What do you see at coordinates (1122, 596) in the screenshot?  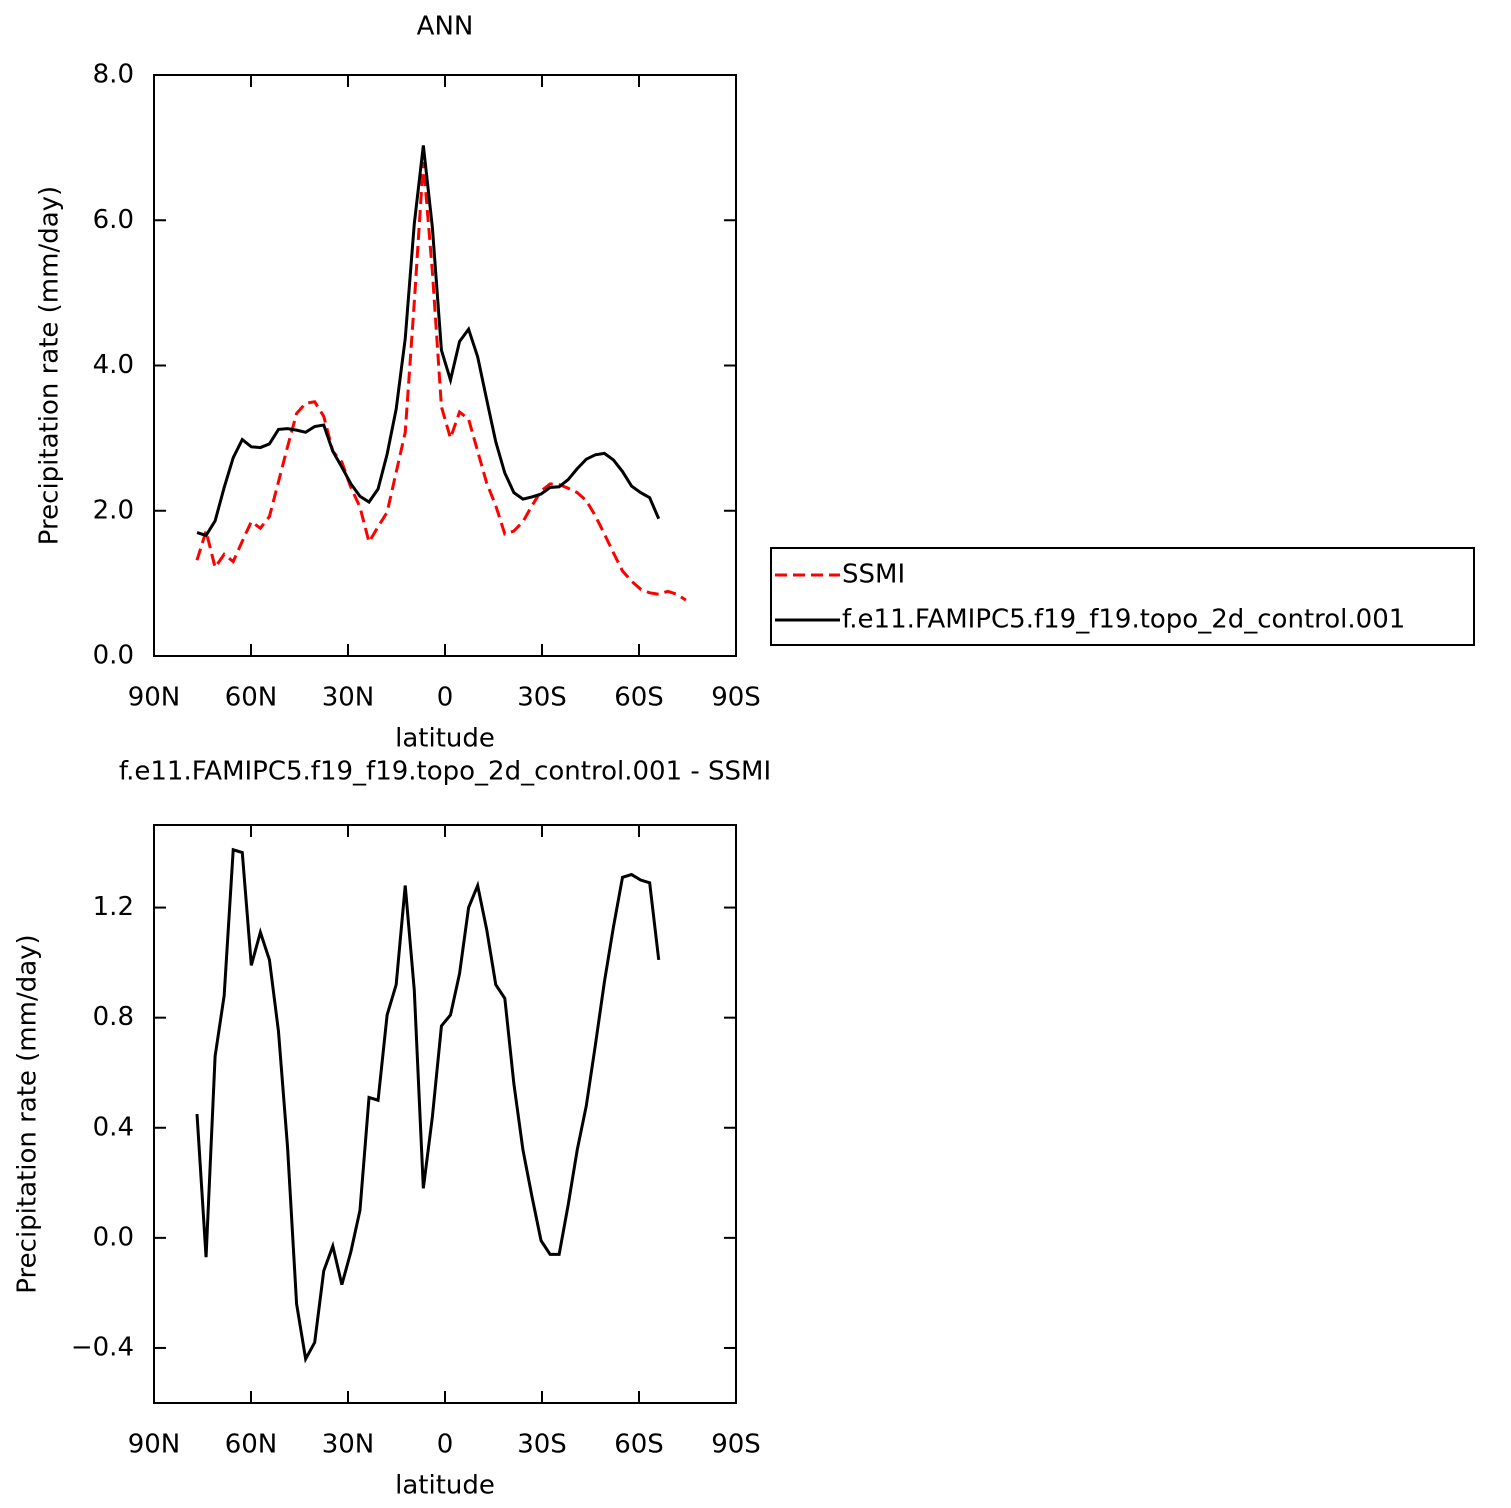 I see `legend-box` at bounding box center [1122, 596].